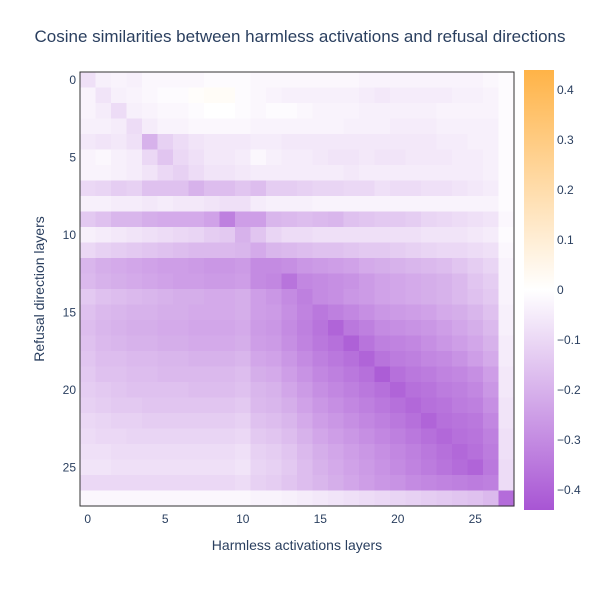  Describe the element at coordinates (70, 235) in the screenshot. I see `y-tick-label: 10` at that location.